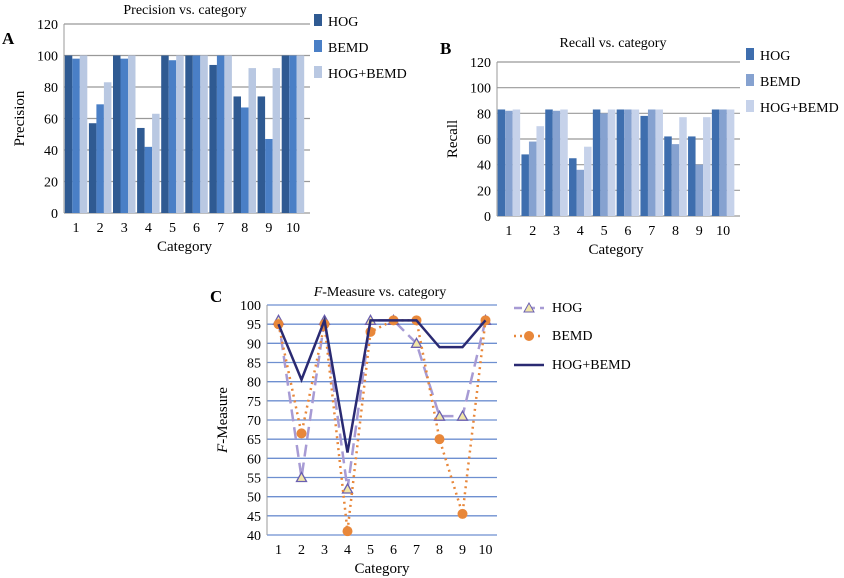 This screenshot has width=844, height=578. Describe the element at coordinates (51, 120) in the screenshot. I see `y-tick-label: 60` at that location.